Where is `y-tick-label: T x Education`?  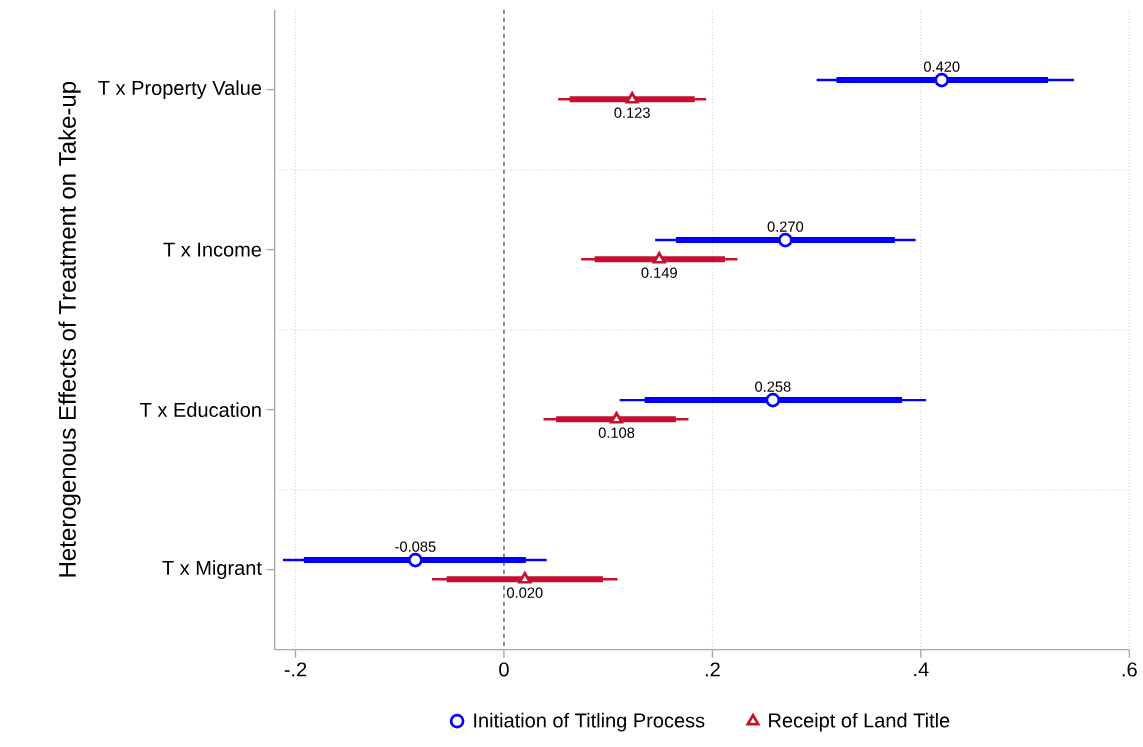
y-tick-label: T x Education is located at coordinates (200, 410).